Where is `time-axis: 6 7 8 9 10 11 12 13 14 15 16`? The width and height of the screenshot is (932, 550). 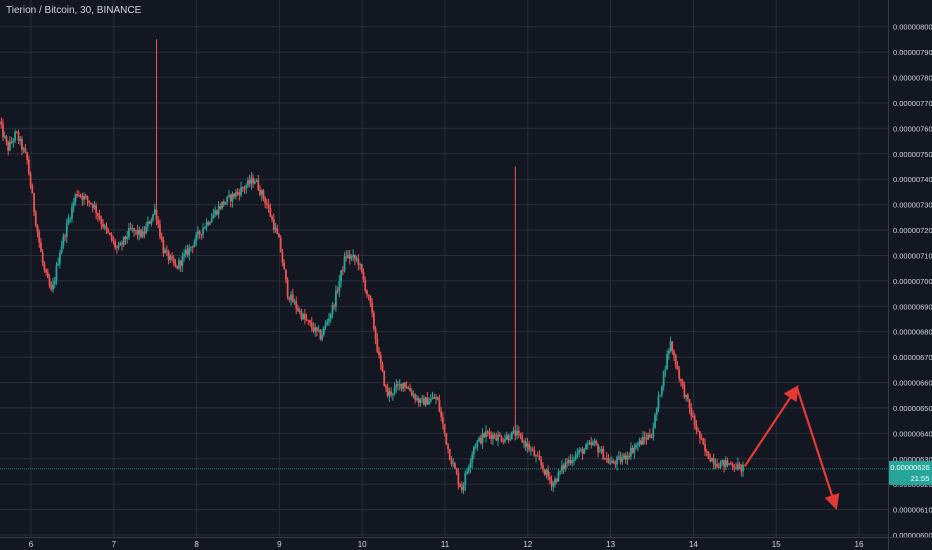 time-axis: 6 7 8 9 10 11 12 13 14 15 16 is located at coordinates (466, 543).